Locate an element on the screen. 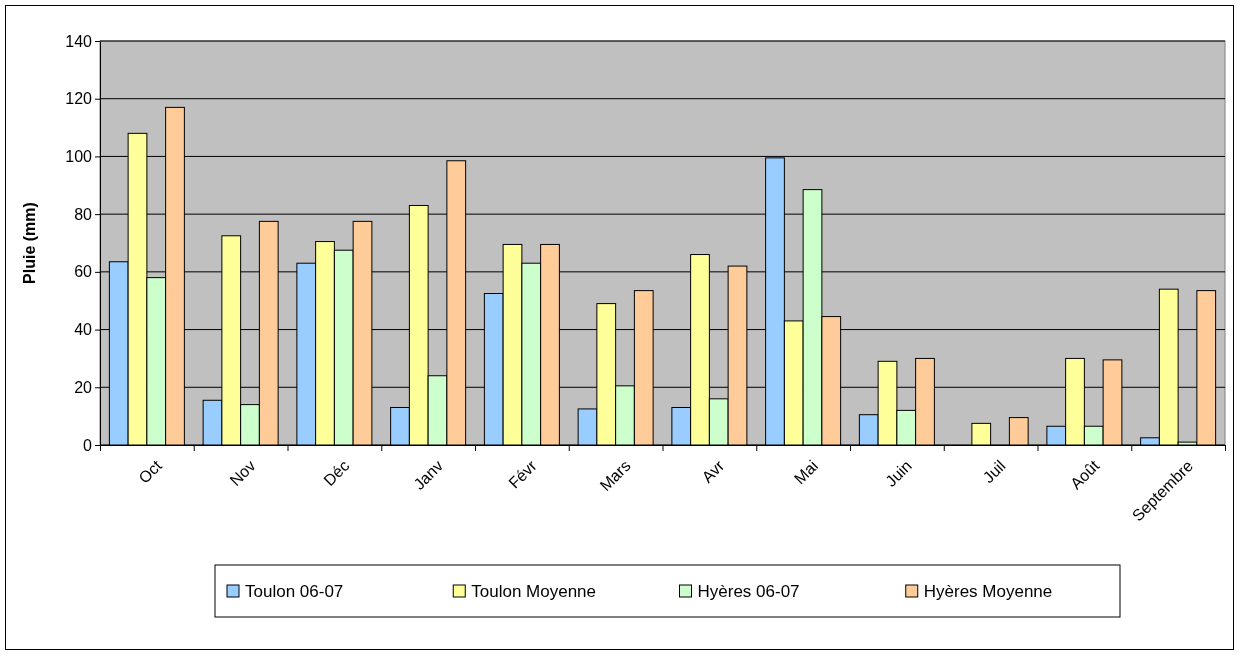 This screenshot has height=655, width=1239. legend-label: Hyères 06-07 is located at coordinates (748, 591).